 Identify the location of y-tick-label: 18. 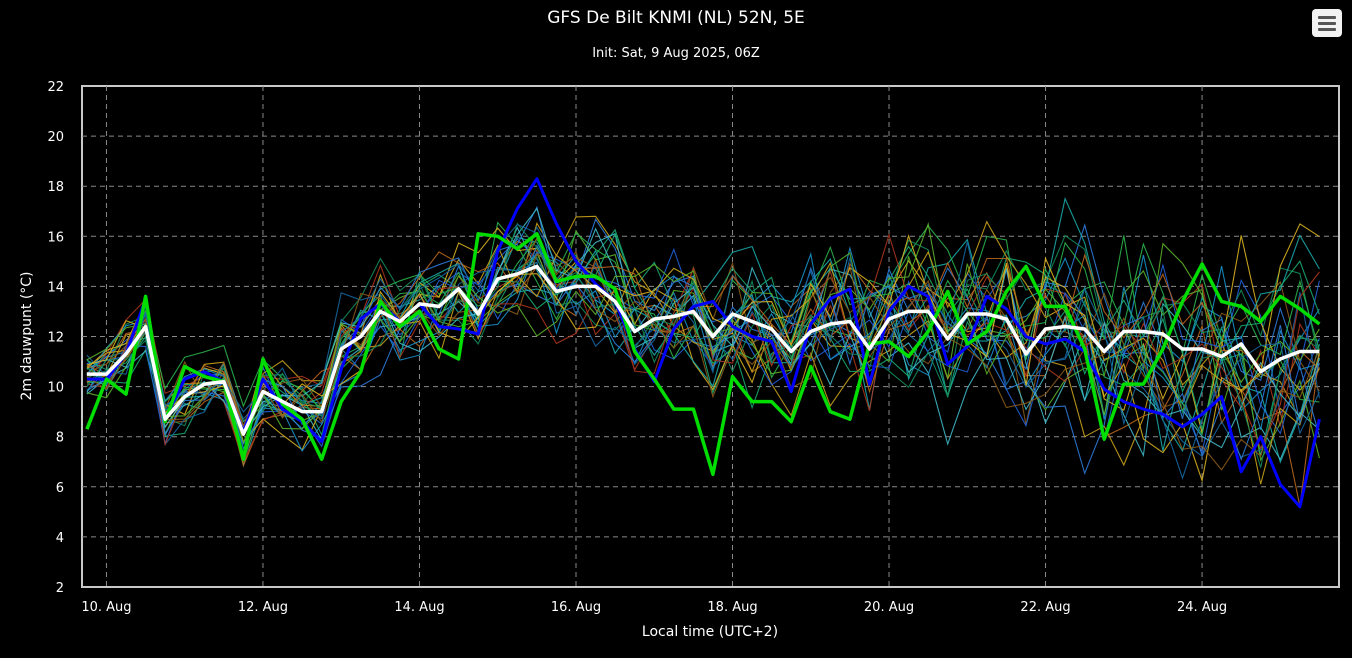
(55, 187).